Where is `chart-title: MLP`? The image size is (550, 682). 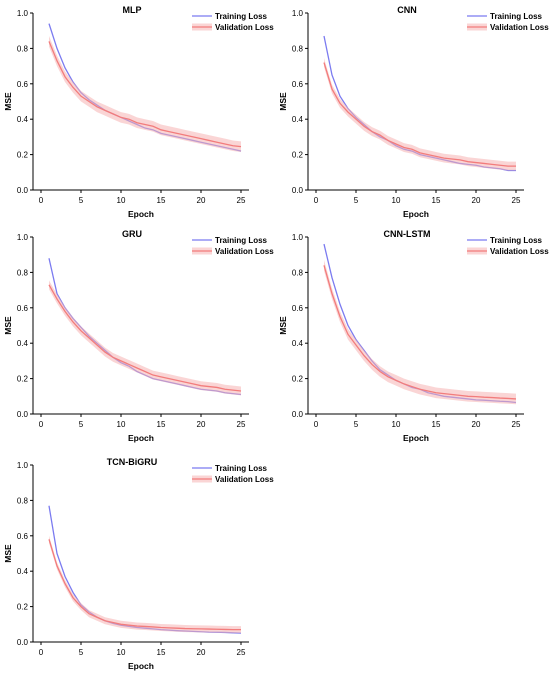 chart-title: MLP is located at coordinates (132, 10).